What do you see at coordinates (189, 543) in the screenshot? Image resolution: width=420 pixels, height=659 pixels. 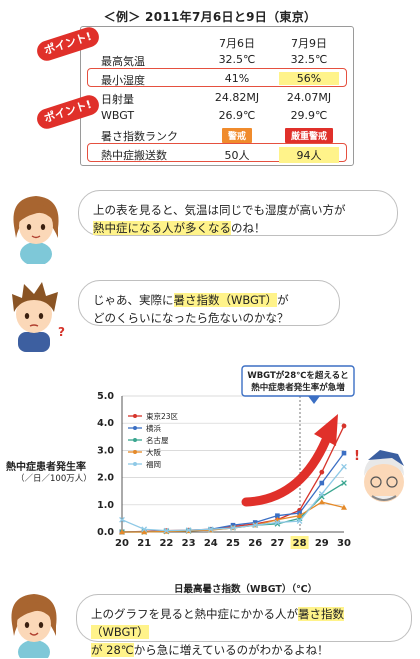 I see `x-tick-label: 23` at bounding box center [189, 543].